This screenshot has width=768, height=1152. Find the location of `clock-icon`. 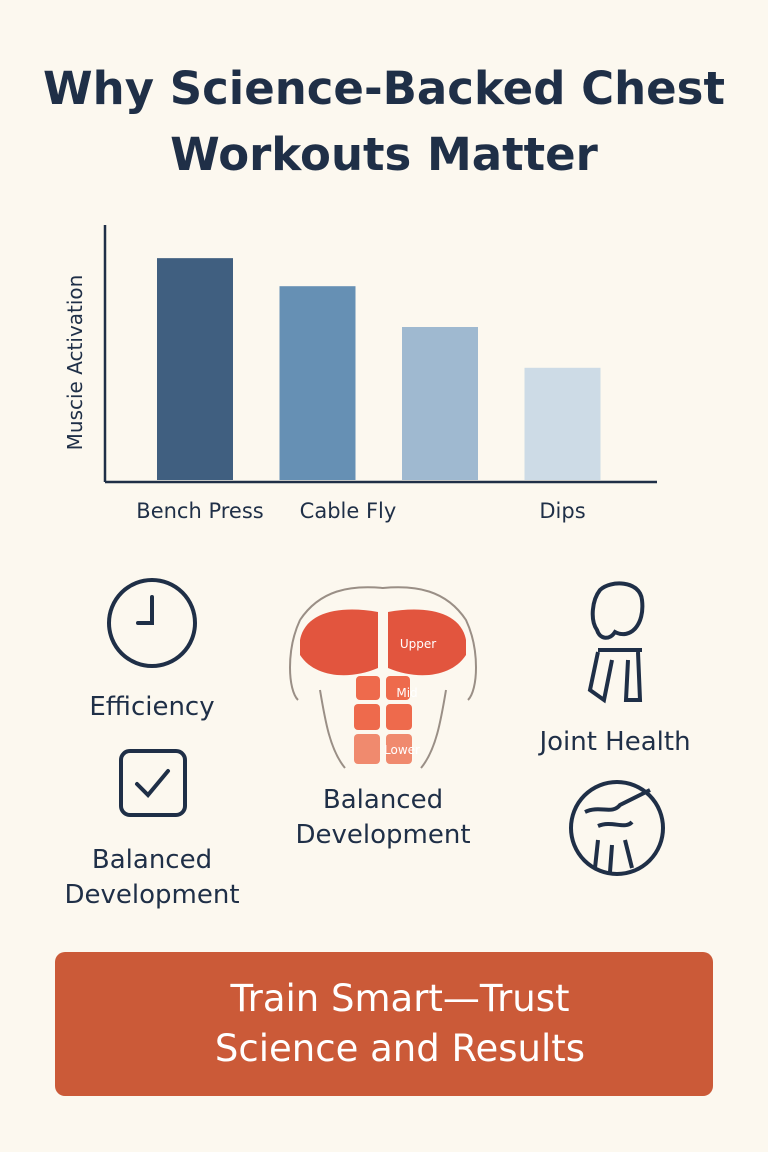

clock-icon is located at coordinates (152, 623).